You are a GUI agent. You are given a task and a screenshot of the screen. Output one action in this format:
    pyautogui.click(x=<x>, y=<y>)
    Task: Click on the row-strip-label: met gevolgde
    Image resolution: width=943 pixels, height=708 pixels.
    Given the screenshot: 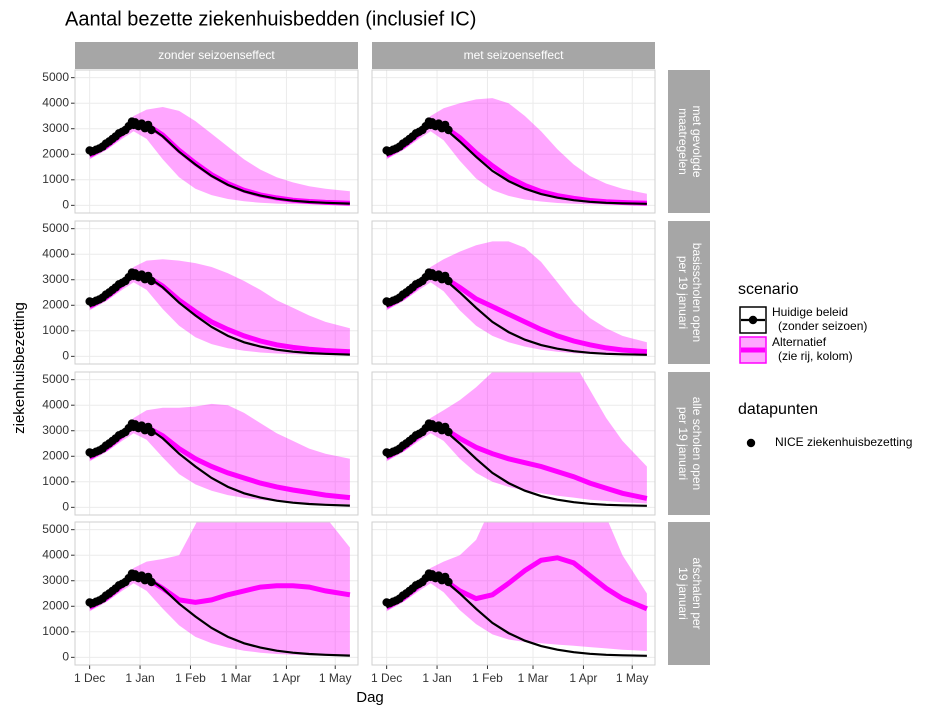 What is the action you would take?
    pyautogui.click(x=697, y=141)
    